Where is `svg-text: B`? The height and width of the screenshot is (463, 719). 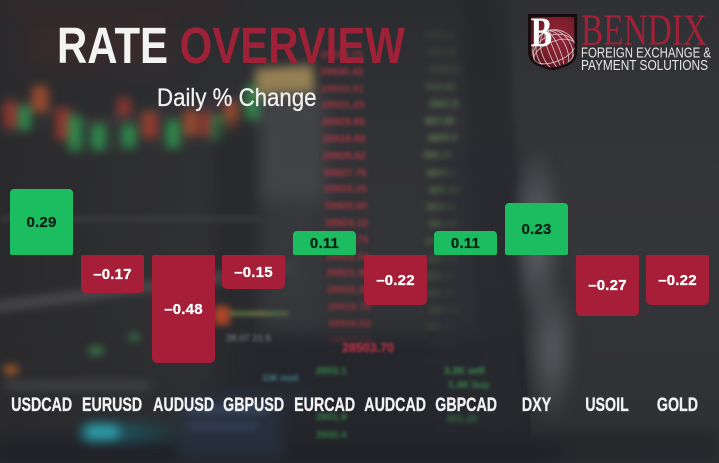
svg-text: B is located at coordinates (542, 35).